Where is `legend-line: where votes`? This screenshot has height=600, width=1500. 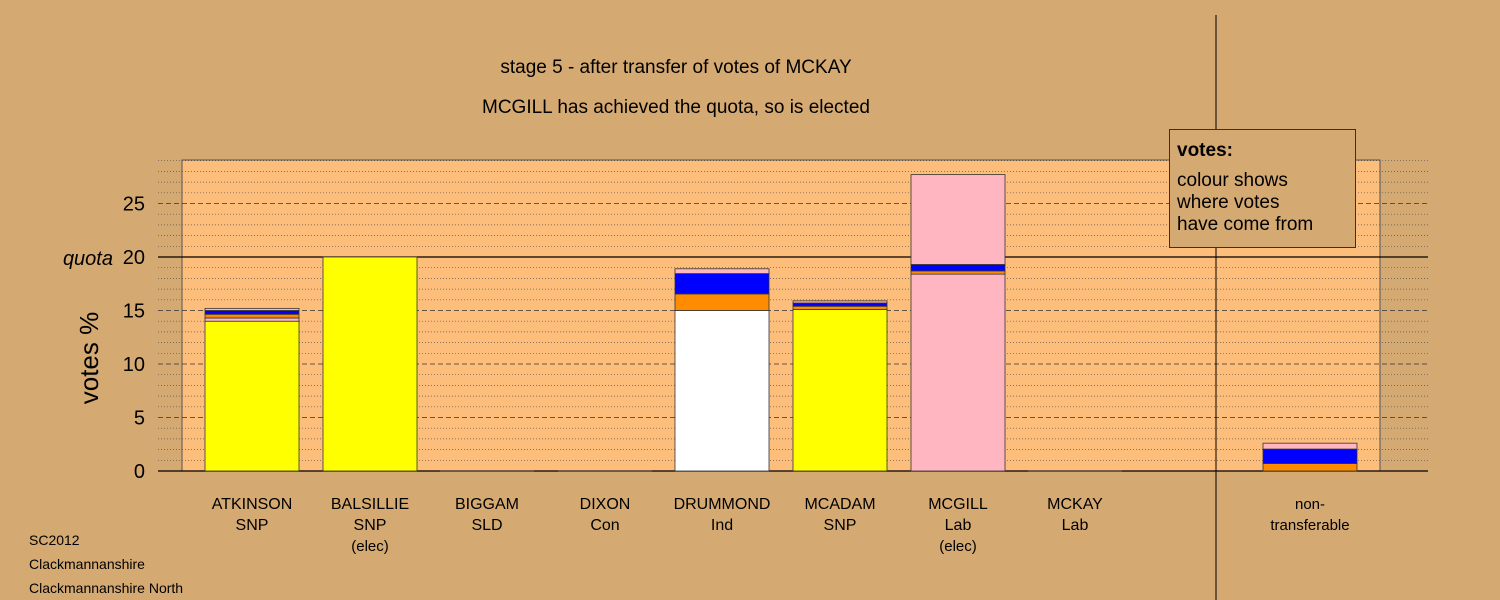 legend-line: where votes is located at coordinates (1228, 202).